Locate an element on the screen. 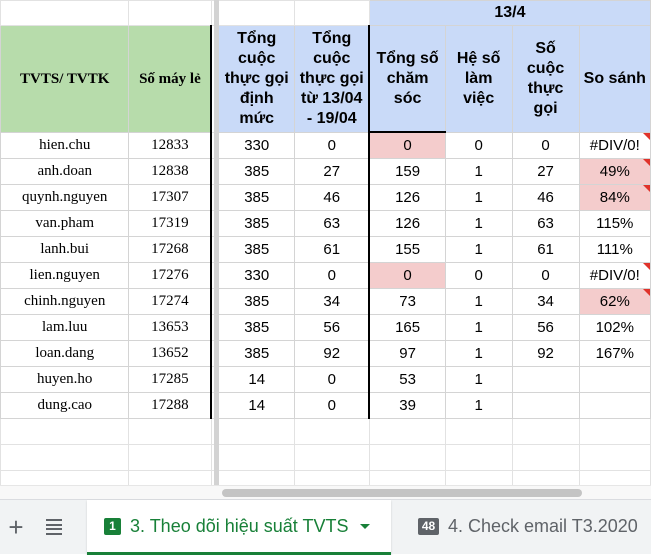 This screenshot has height=555, width=651. cell-calls: 34 is located at coordinates (545, 301).